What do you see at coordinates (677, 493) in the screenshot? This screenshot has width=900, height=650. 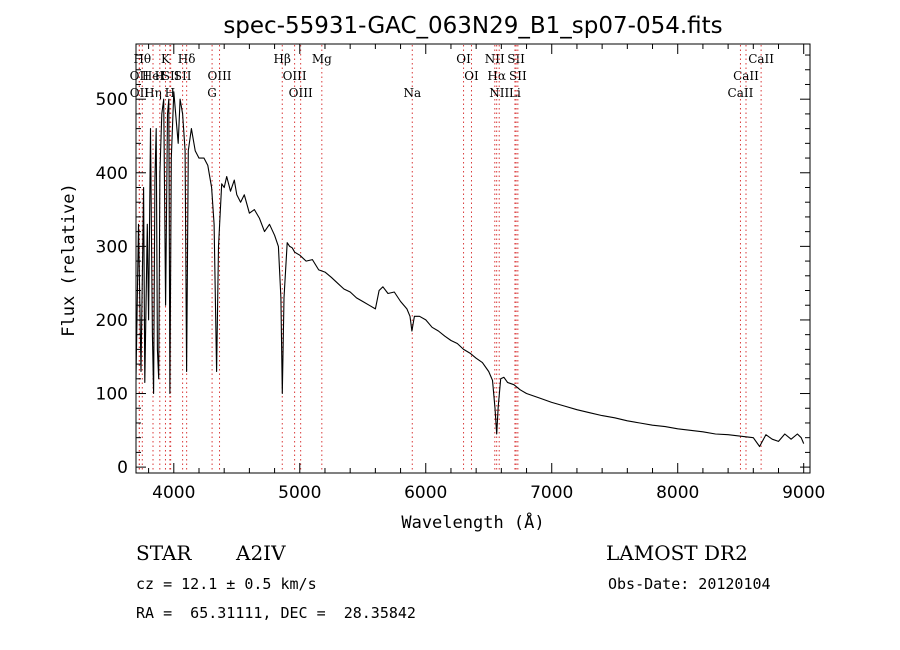 I see `x-tick-label: 8000` at bounding box center [677, 493].